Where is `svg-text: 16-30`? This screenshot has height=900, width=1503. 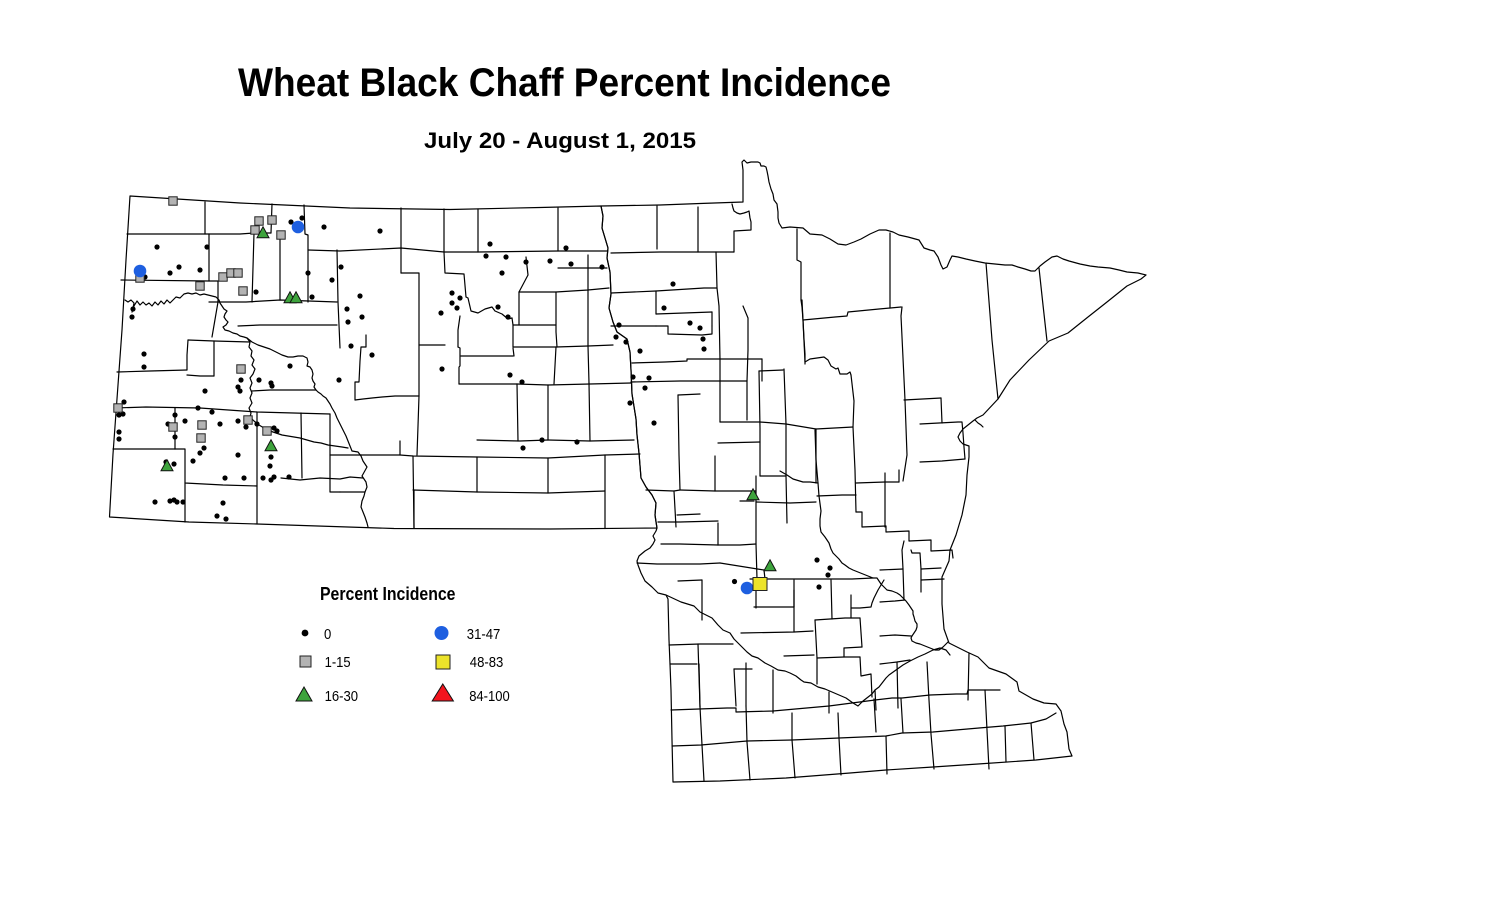
svg-text: 16-30 is located at coordinates (342, 697).